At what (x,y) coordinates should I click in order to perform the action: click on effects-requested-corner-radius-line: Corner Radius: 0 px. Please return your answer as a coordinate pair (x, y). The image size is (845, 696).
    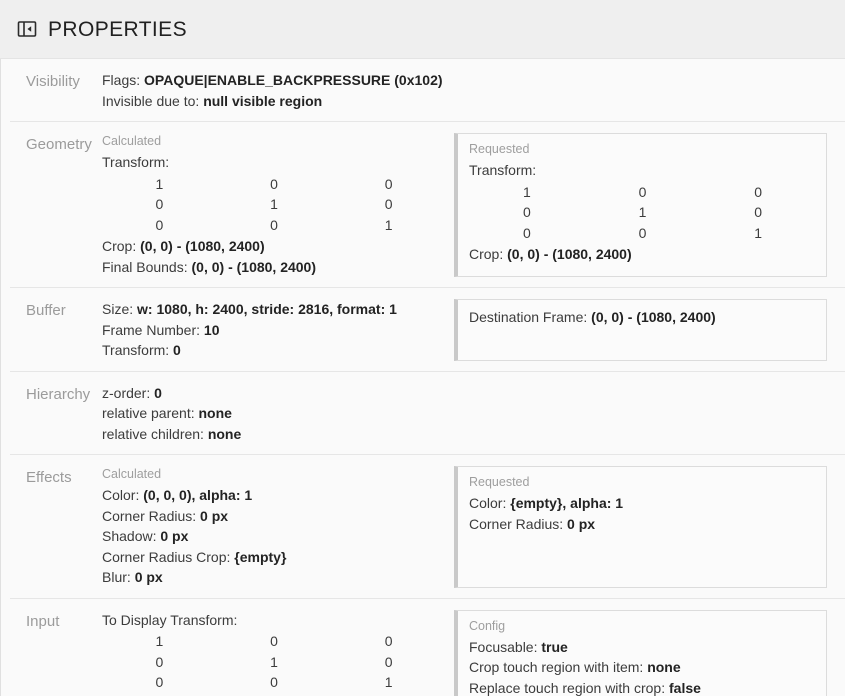
    Looking at the image, I should click on (642, 524).